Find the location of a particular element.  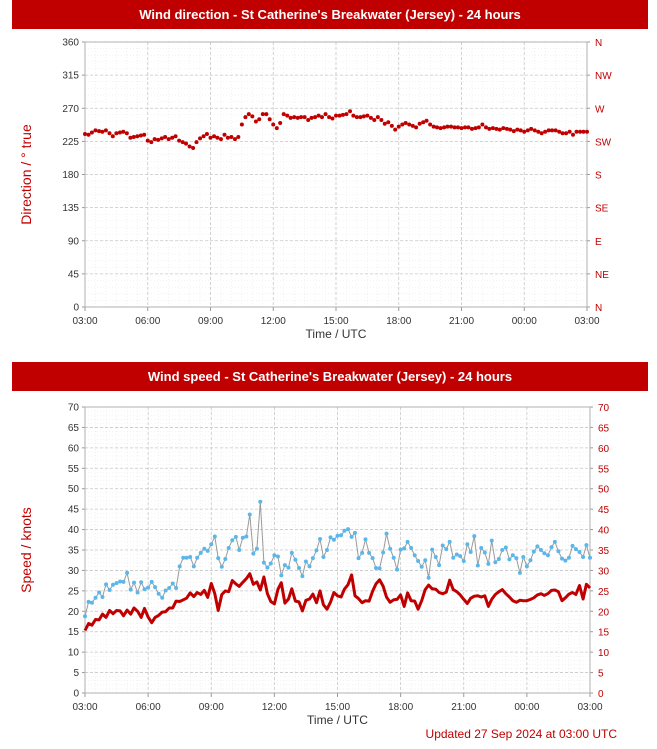

x-tick-label: 03:00 is located at coordinates (84, 321).